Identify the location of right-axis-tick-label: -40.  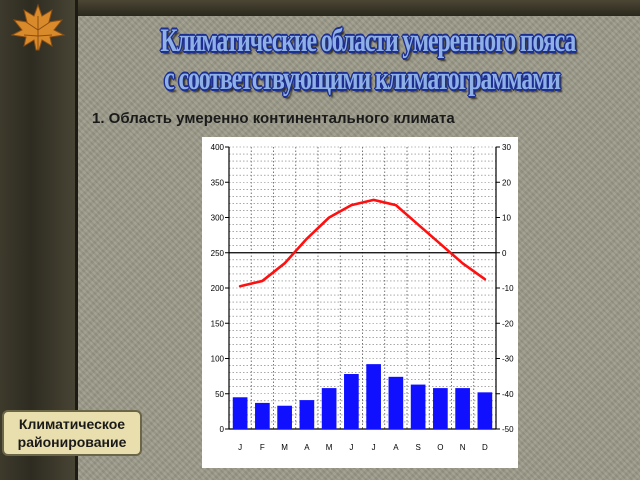
(508, 394).